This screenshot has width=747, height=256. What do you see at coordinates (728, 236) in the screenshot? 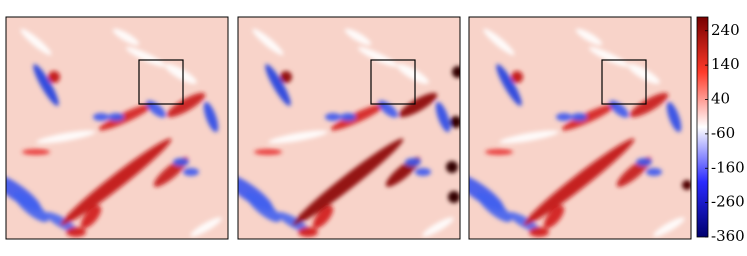
I see `colorbar-tick-label: -360` at bounding box center [728, 236].